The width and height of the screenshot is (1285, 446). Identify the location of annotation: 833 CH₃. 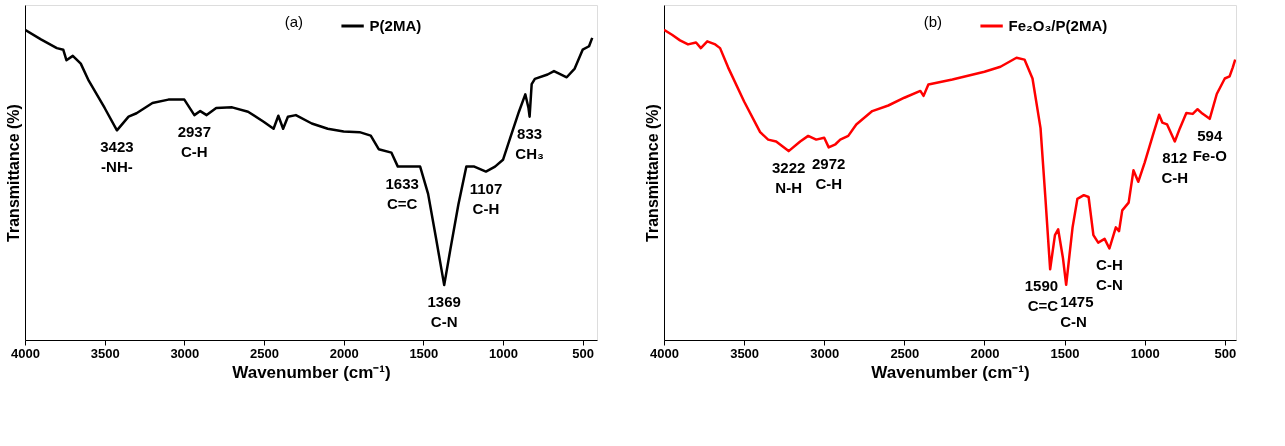
(529, 143).